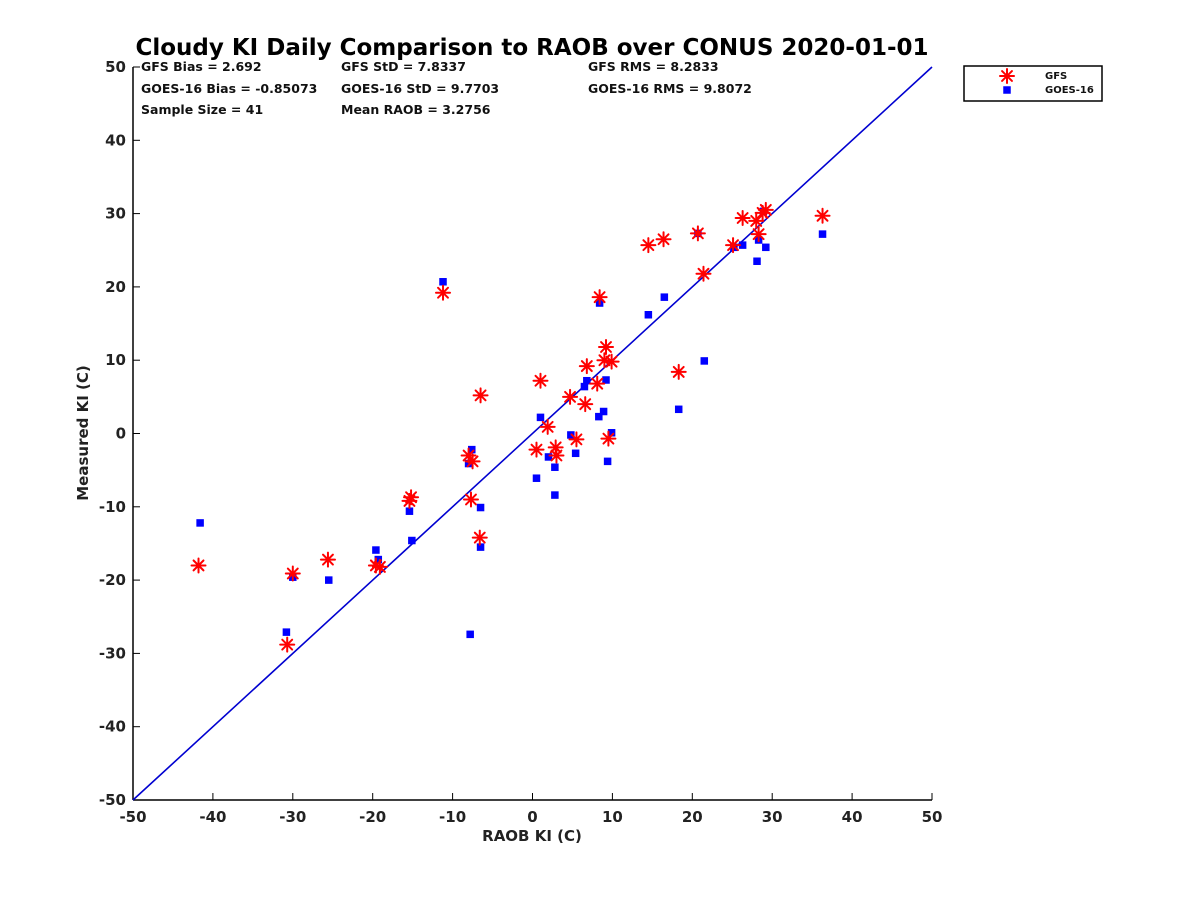 The width and height of the screenshot is (1200, 900). I want to click on mean-raob-stat: Mean RAOB = 3.2756, so click(416, 109).